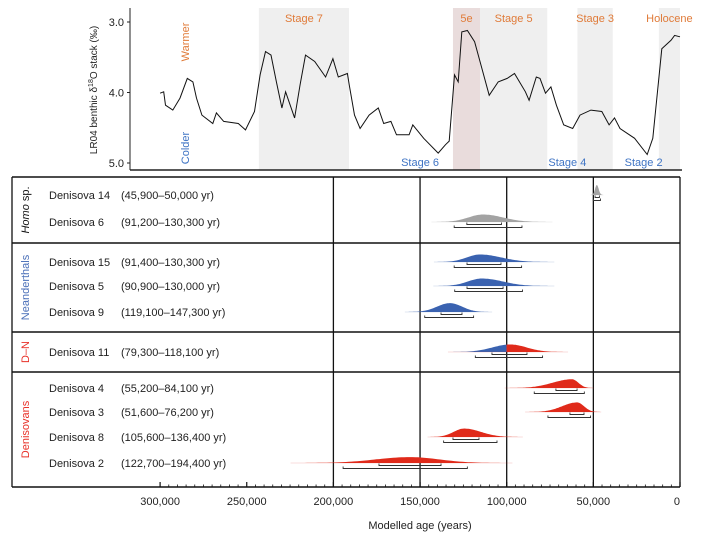 This screenshot has height=536, width=703. I want to click on sample-name: Denisova 4, so click(76, 389).